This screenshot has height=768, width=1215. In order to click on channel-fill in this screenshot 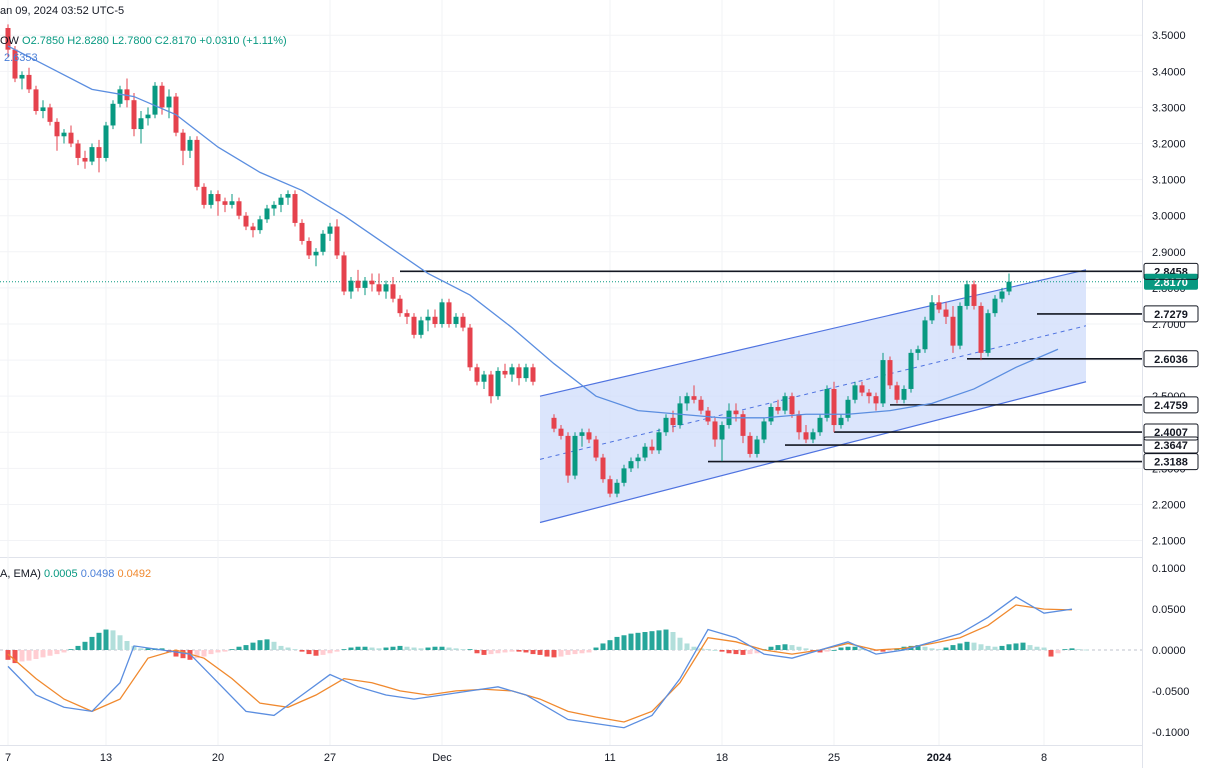, I will do `click(813, 396)`.